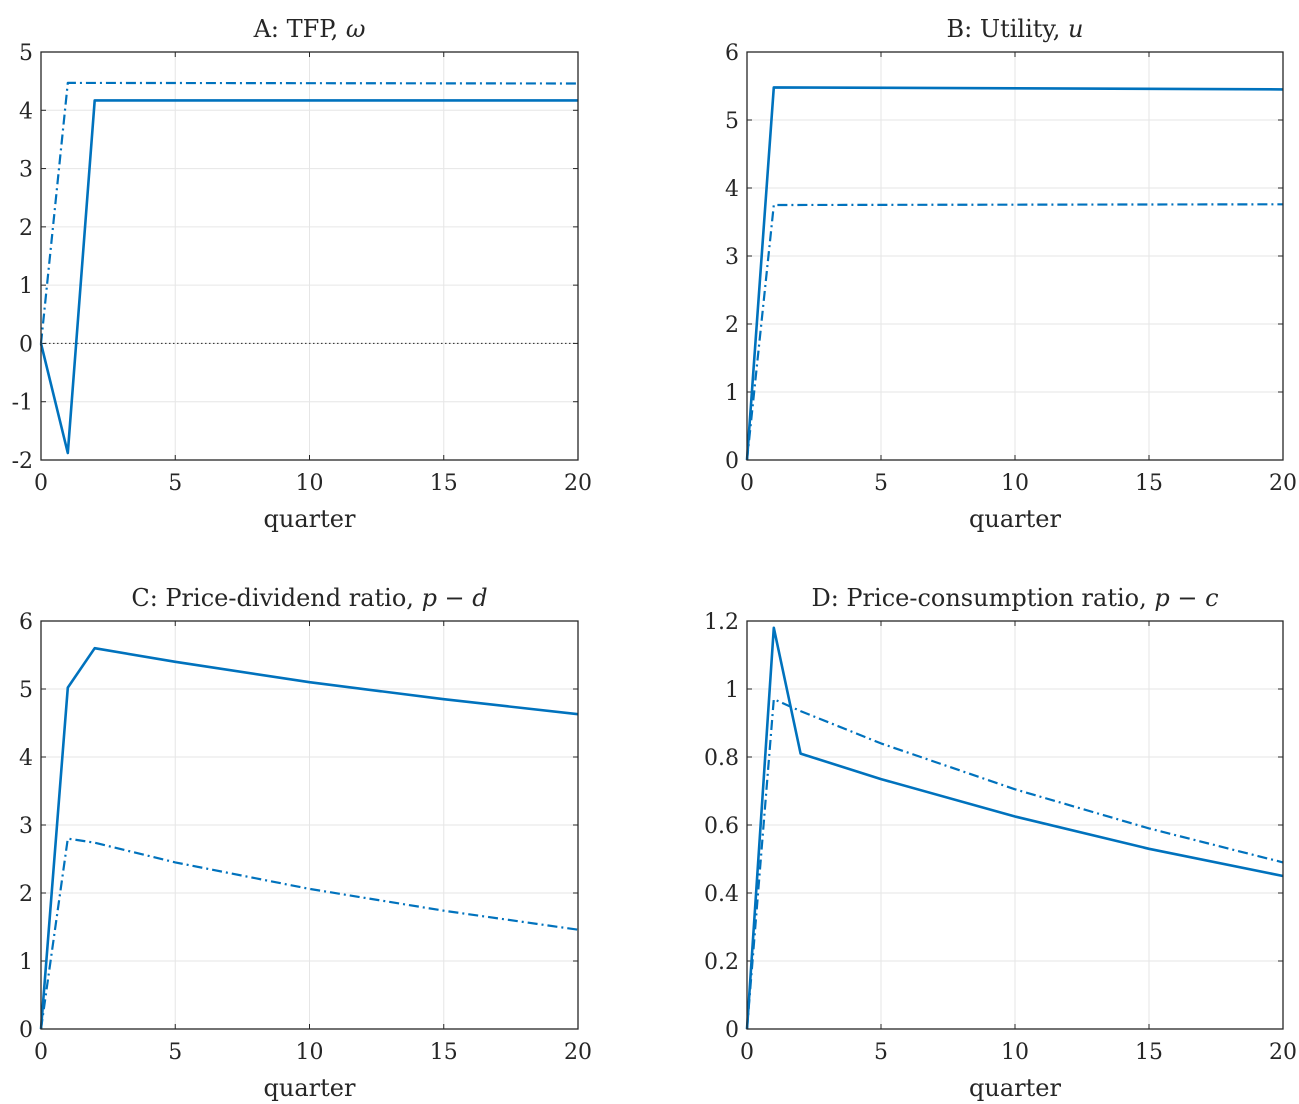 Image resolution: width=1299 pixels, height=1104 pixels. Describe the element at coordinates (1014, 598) in the screenshot. I see `chart-title: D: Price-consumption ratio, p − c` at that location.